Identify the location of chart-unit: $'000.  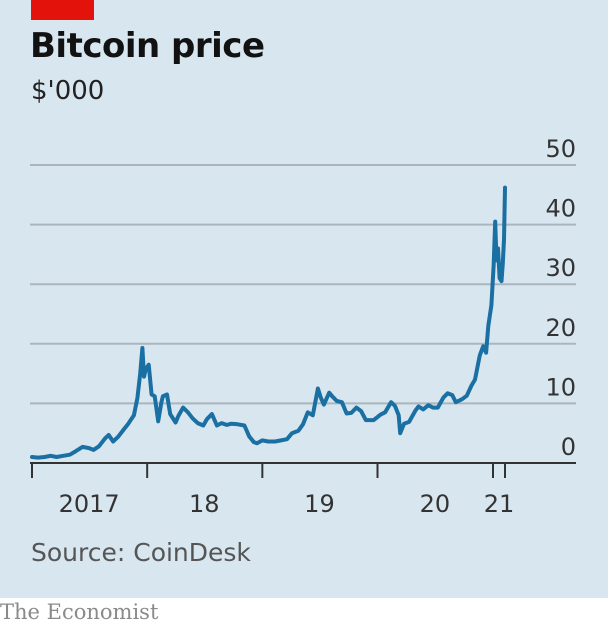
(68, 91).